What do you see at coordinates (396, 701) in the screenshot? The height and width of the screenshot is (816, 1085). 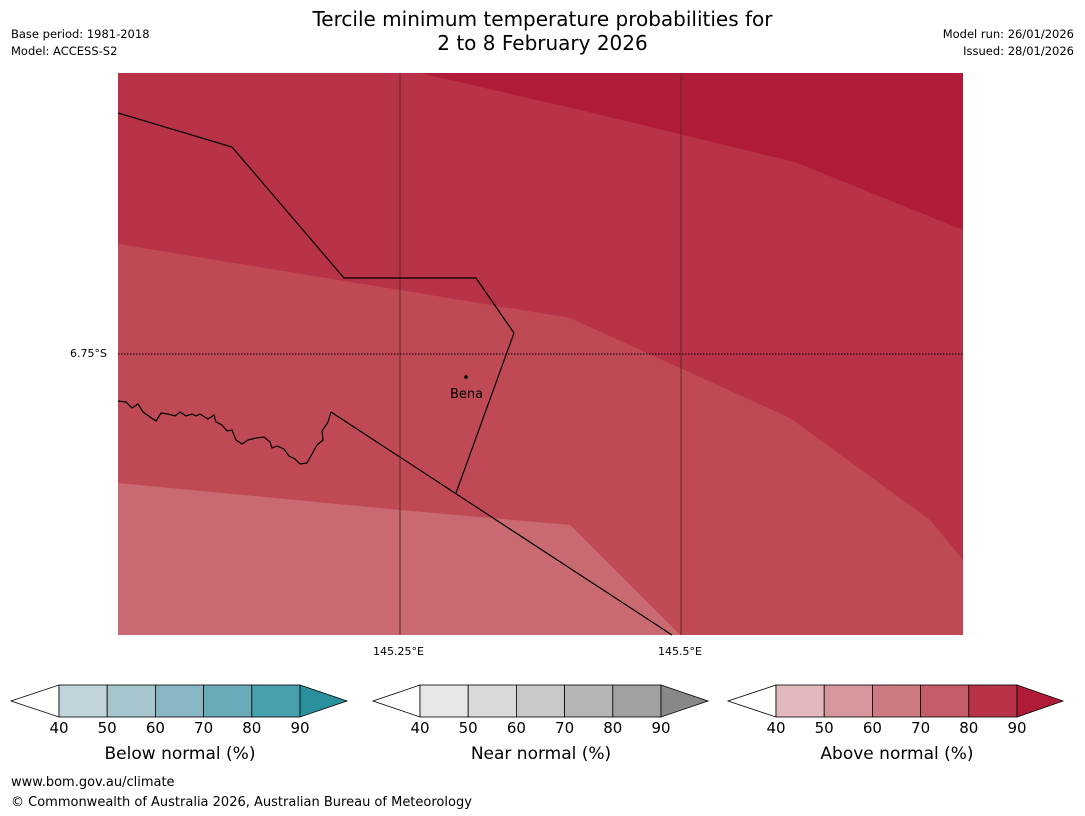 I see `colorbar-near-low-extend` at bounding box center [396, 701].